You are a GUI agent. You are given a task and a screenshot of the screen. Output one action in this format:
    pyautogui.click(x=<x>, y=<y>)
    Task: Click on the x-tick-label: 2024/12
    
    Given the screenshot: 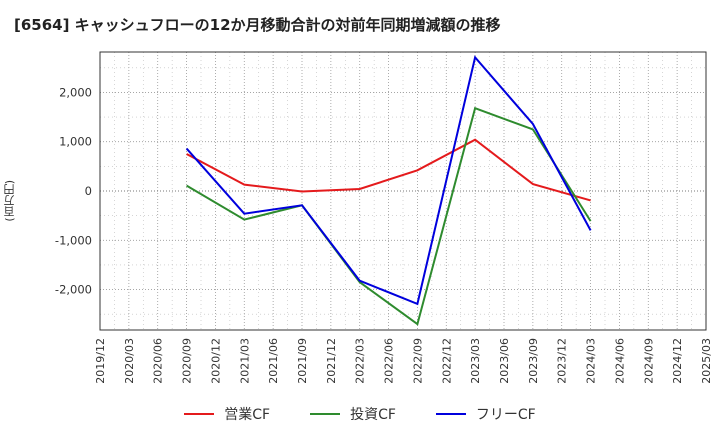 What is the action you would take?
    pyautogui.click(x=677, y=361)
    